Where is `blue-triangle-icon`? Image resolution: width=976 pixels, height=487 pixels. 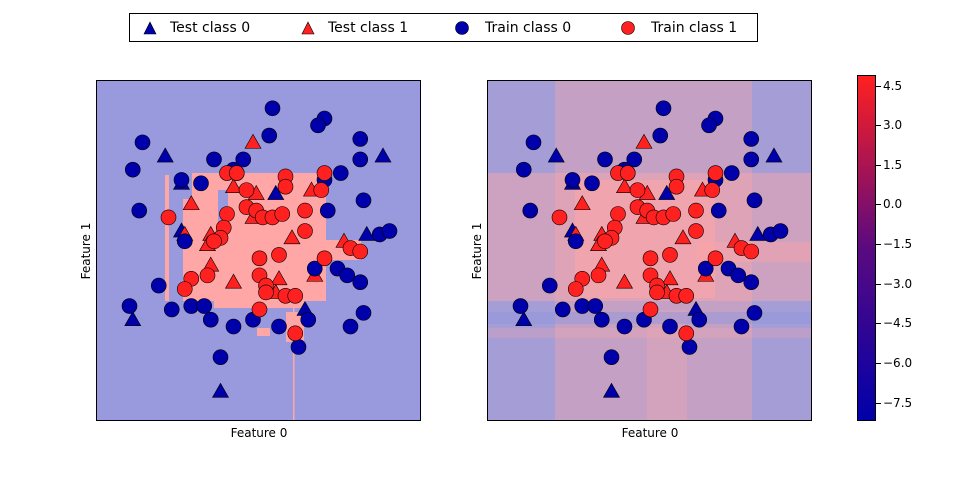 blue-triangle-icon is located at coordinates (150, 27).